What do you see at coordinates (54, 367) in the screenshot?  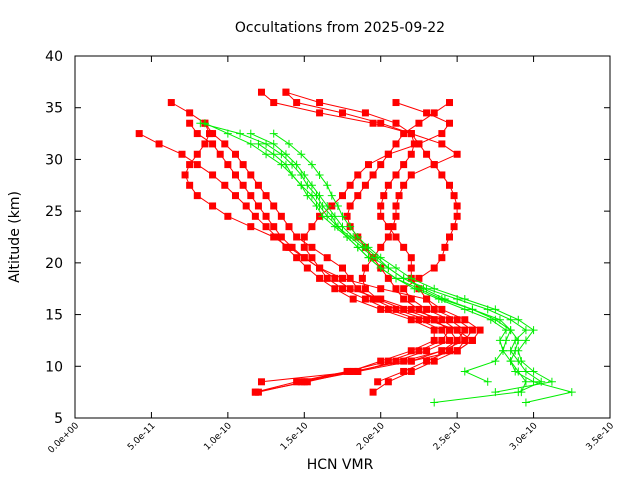 I see `y-tick-label: 10` at bounding box center [54, 367].